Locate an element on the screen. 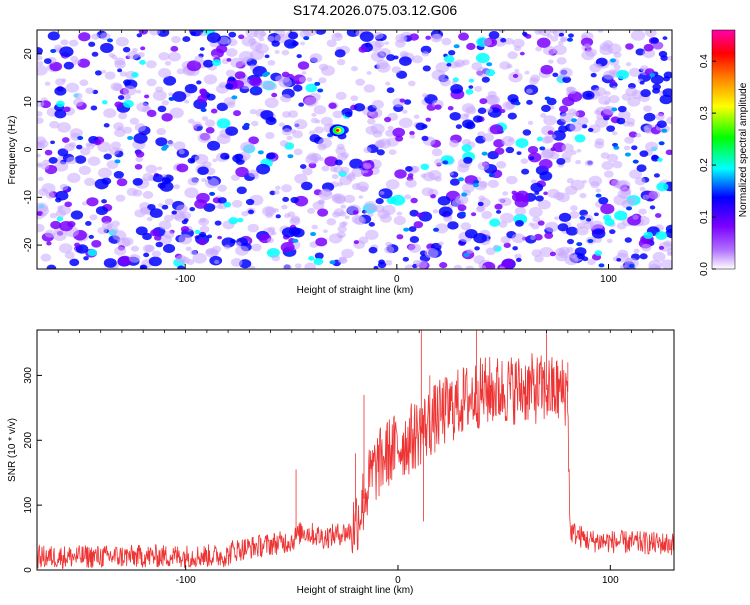 Image resolution: width=750 pixels, height=605 pixels. line-x-tick-label: -100 is located at coordinates (186, 580).